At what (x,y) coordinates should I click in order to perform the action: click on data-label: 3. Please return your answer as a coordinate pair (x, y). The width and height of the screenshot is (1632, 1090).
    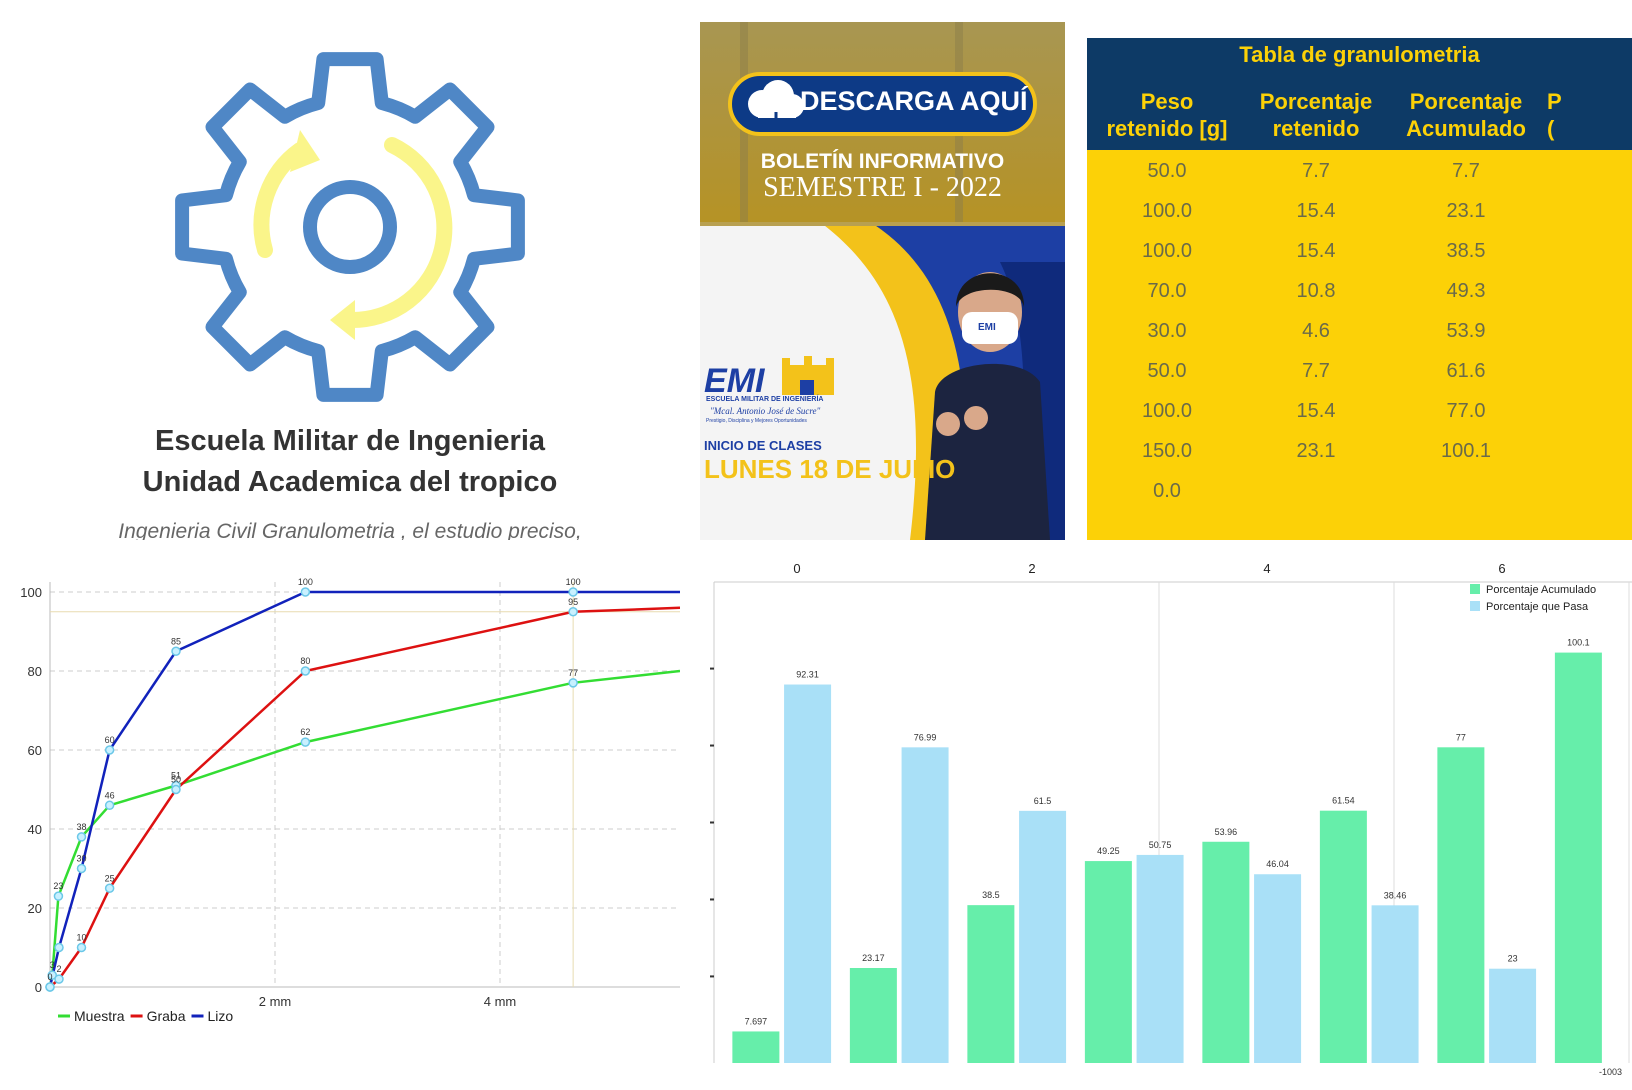
    Looking at the image, I should click on (52, 965).